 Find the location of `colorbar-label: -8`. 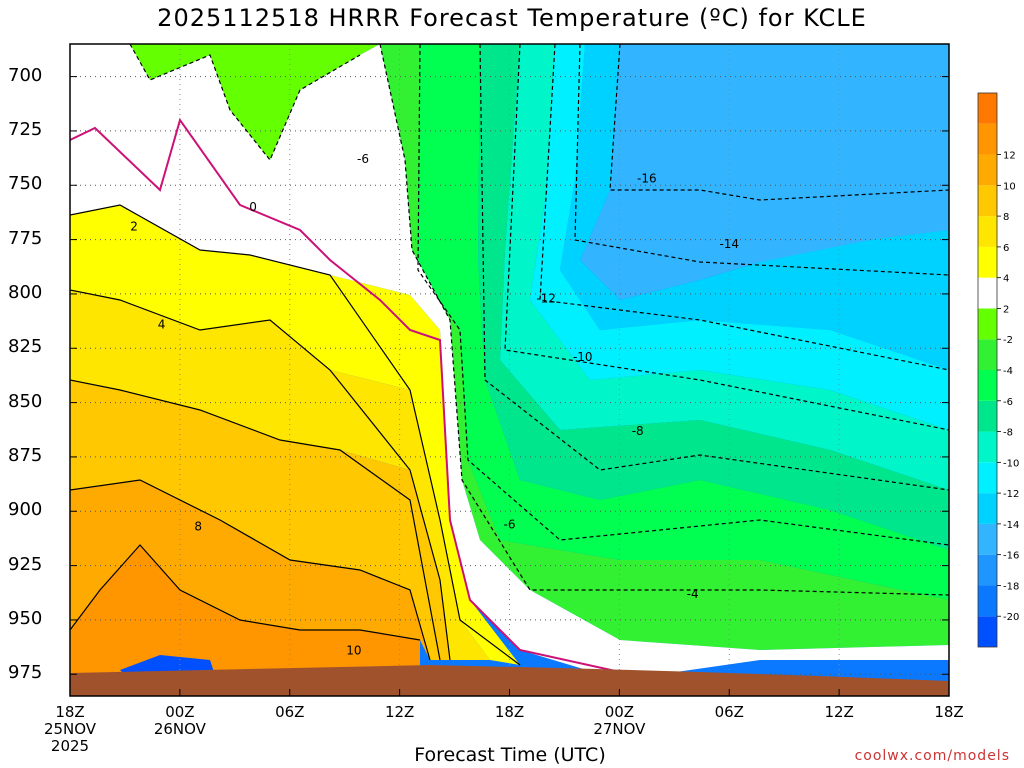

colorbar-label: -8 is located at coordinates (1008, 433).